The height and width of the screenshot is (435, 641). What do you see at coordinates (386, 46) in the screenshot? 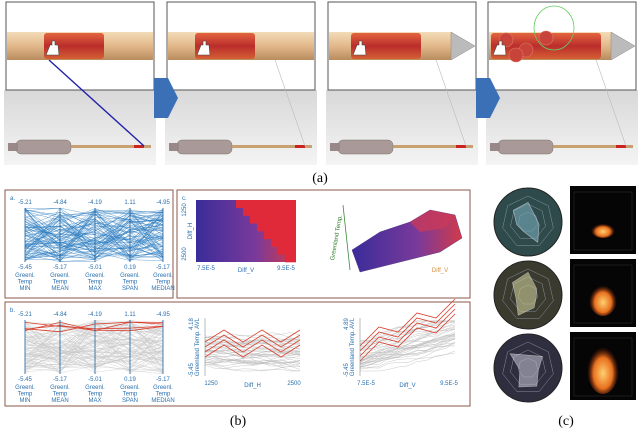
I see `heated-region` at bounding box center [386, 46].